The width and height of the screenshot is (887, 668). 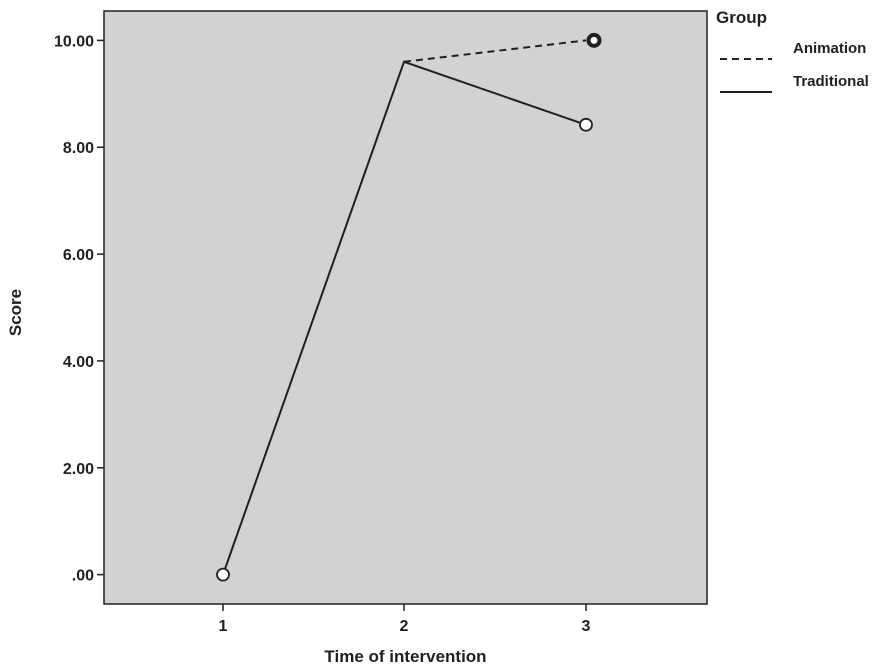 What do you see at coordinates (78, 362) in the screenshot?
I see `y-tick-label: 4.00` at bounding box center [78, 362].